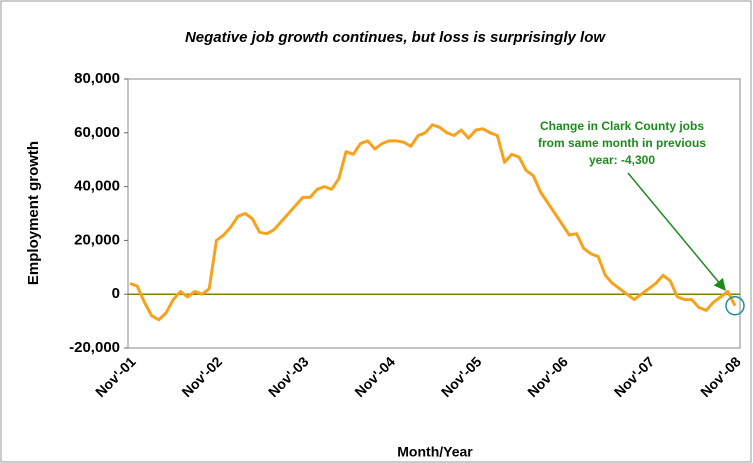 The image size is (753, 463). I want to click on highlight-circle, so click(735, 306).